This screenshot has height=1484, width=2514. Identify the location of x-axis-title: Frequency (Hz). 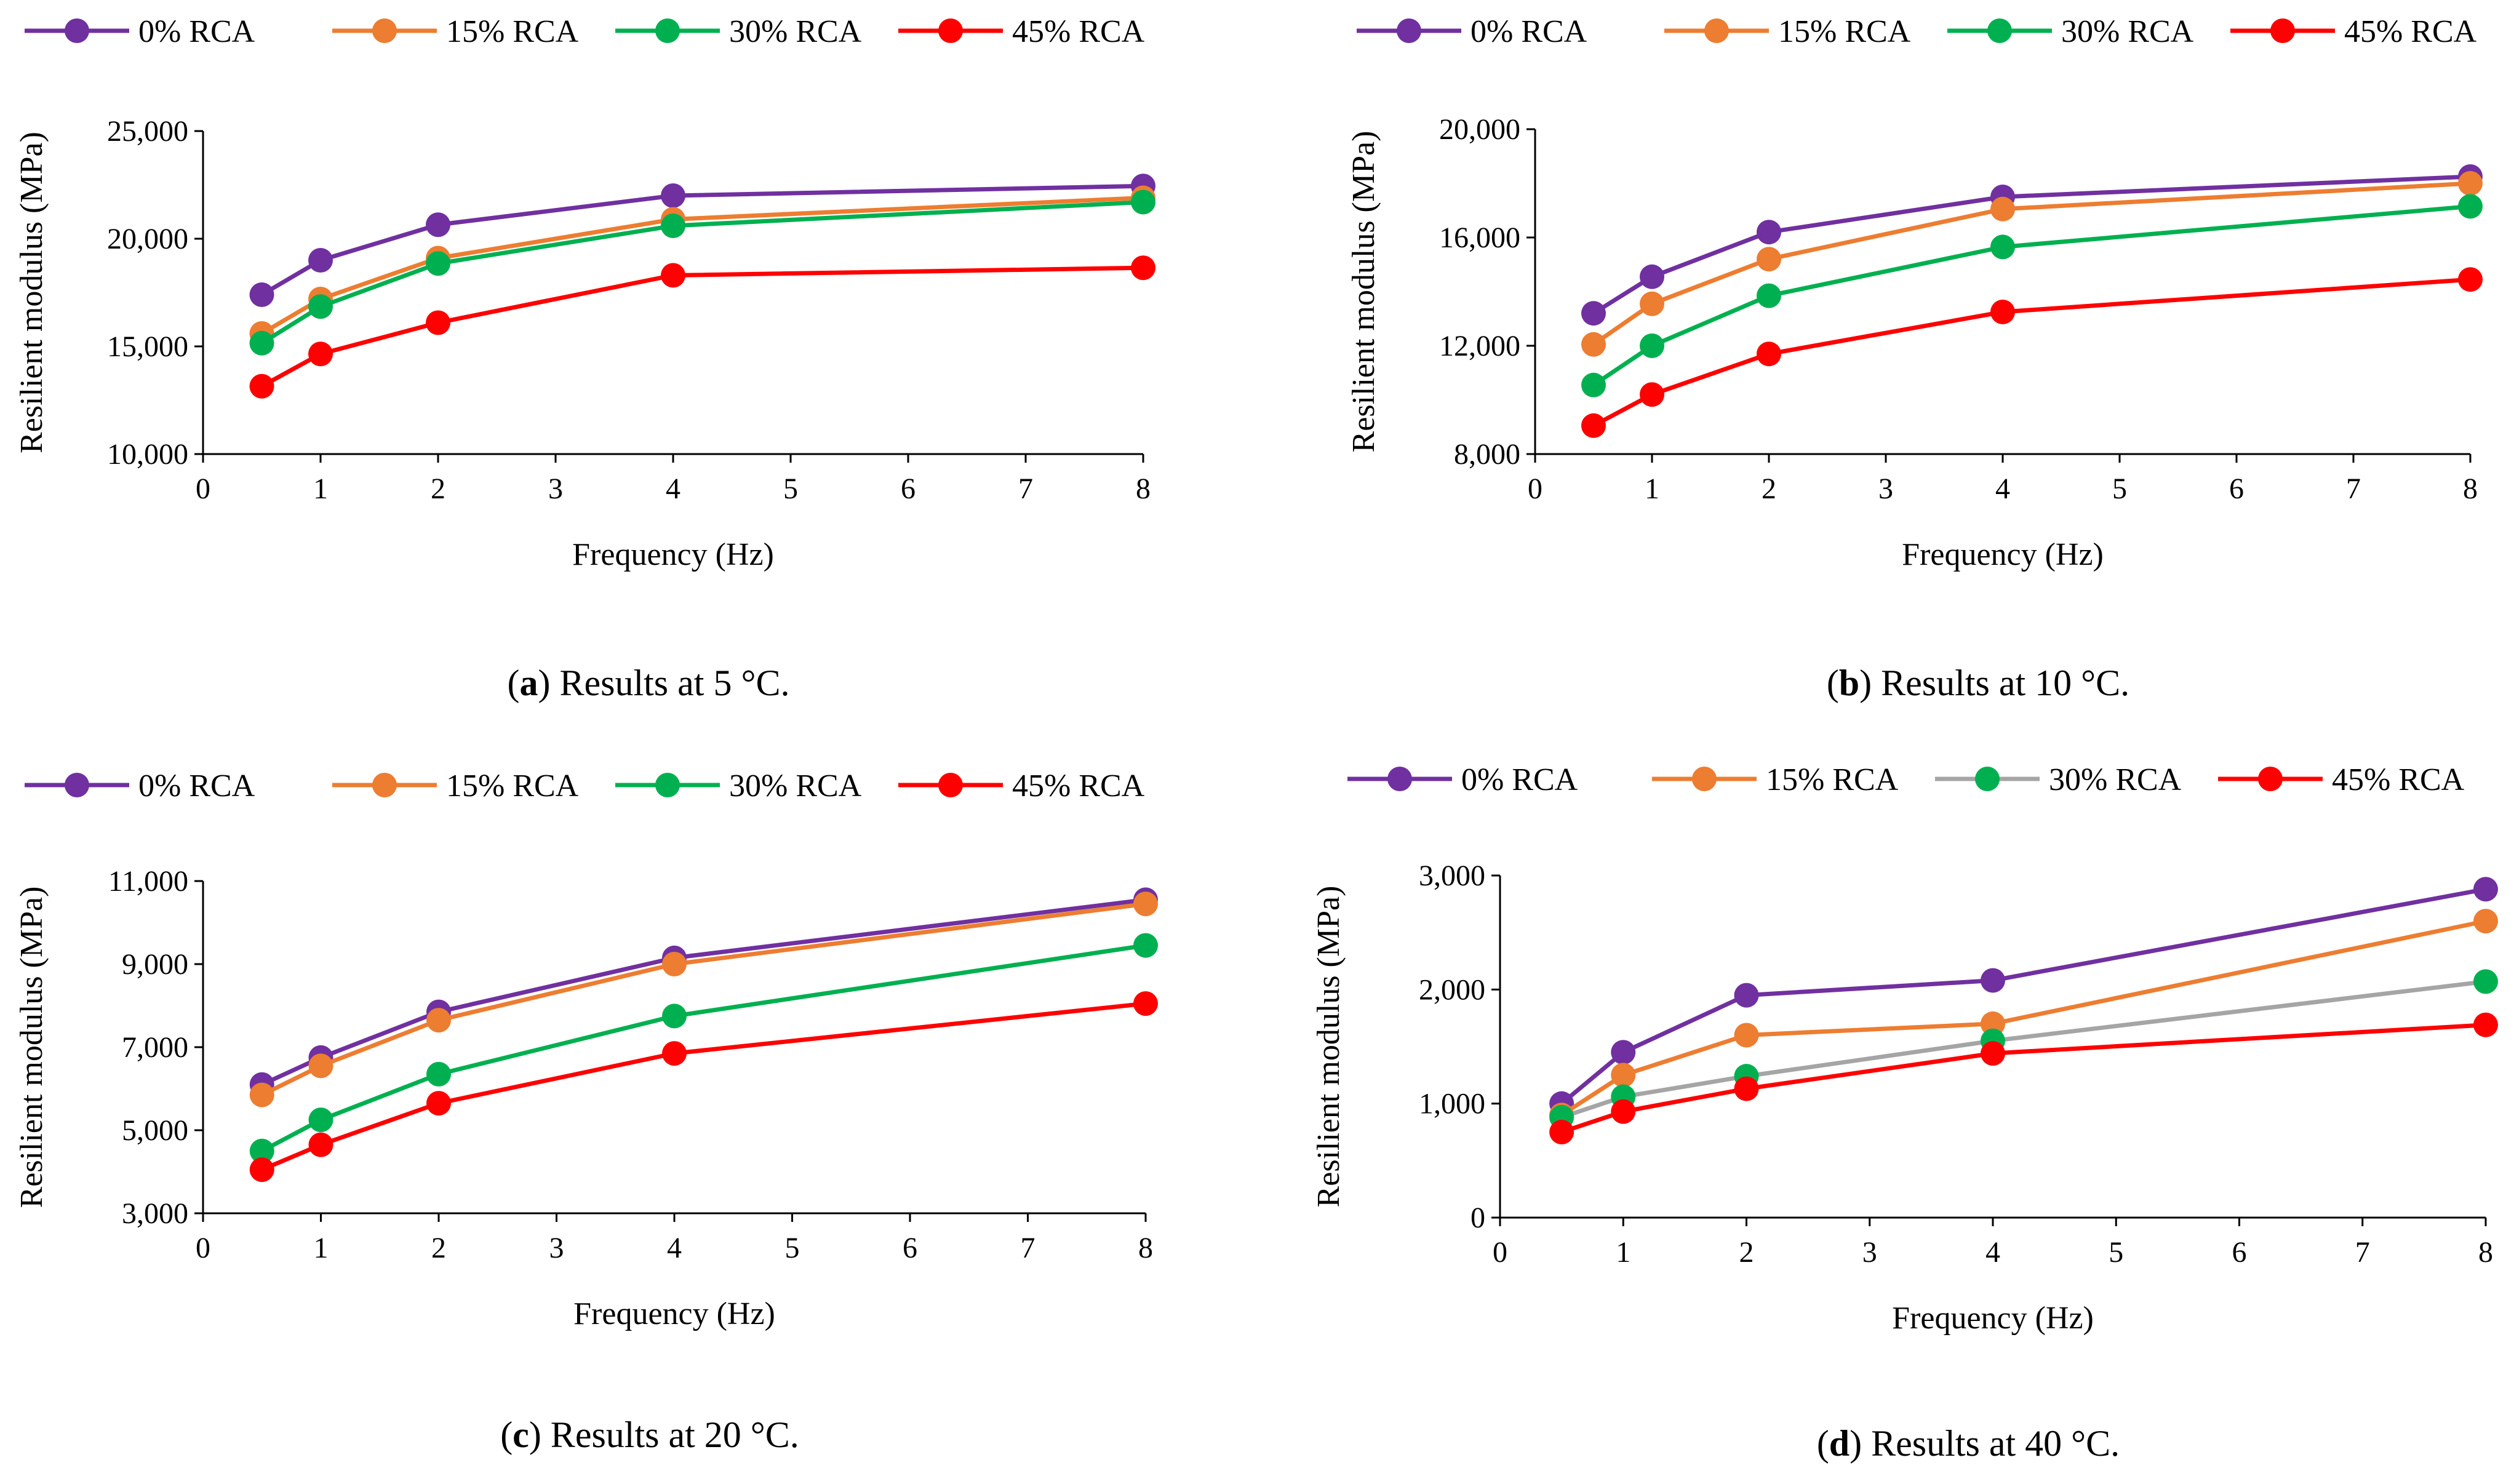
(674, 1313).